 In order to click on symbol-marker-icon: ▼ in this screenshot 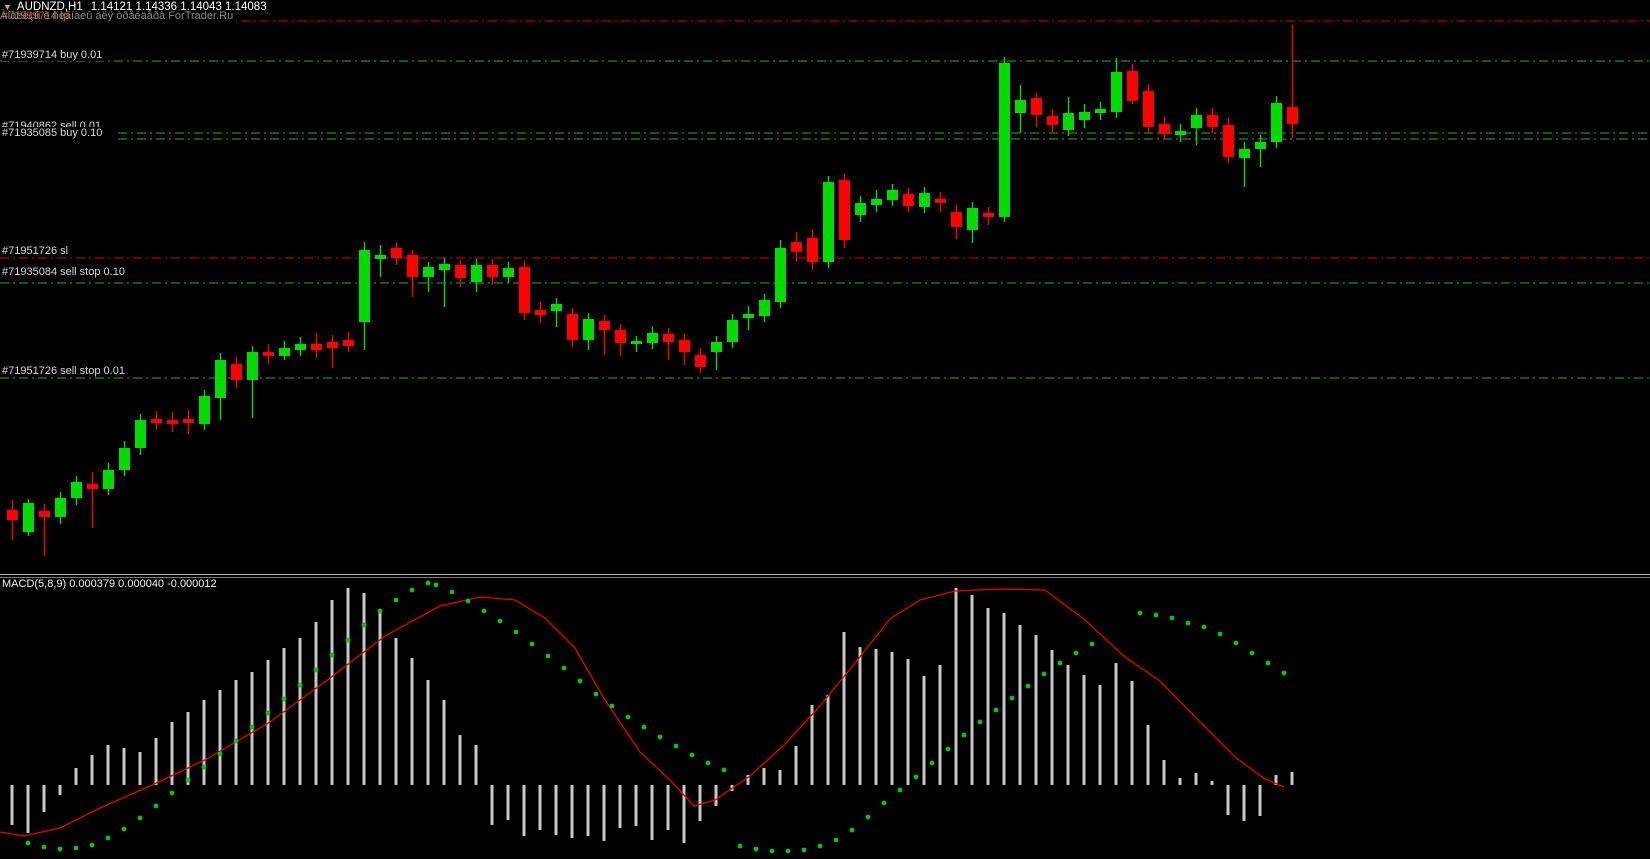, I will do `click(7, 7)`.